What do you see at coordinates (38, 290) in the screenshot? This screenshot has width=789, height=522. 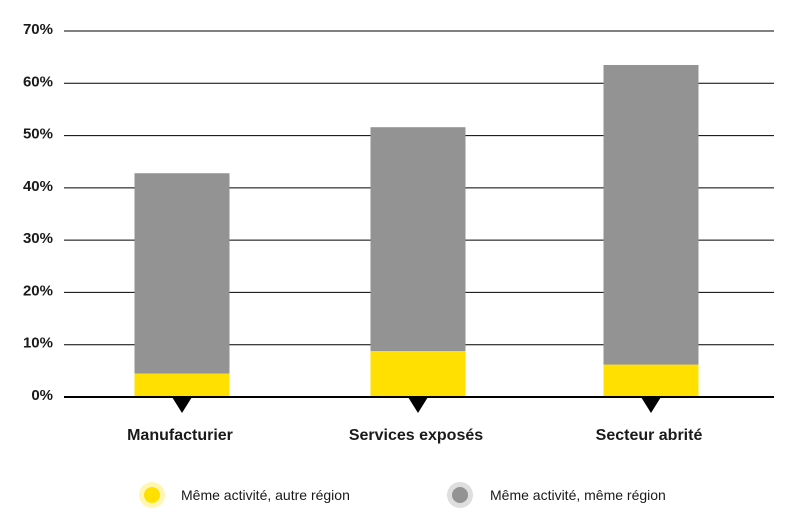 I see `y-tick-label-20: 20%` at bounding box center [38, 290].